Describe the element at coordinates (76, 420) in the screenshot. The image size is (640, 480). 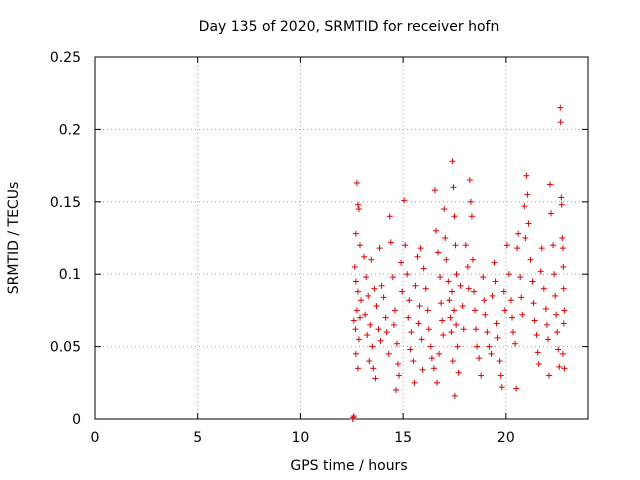
I see `y-tick-label: 0` at that location.